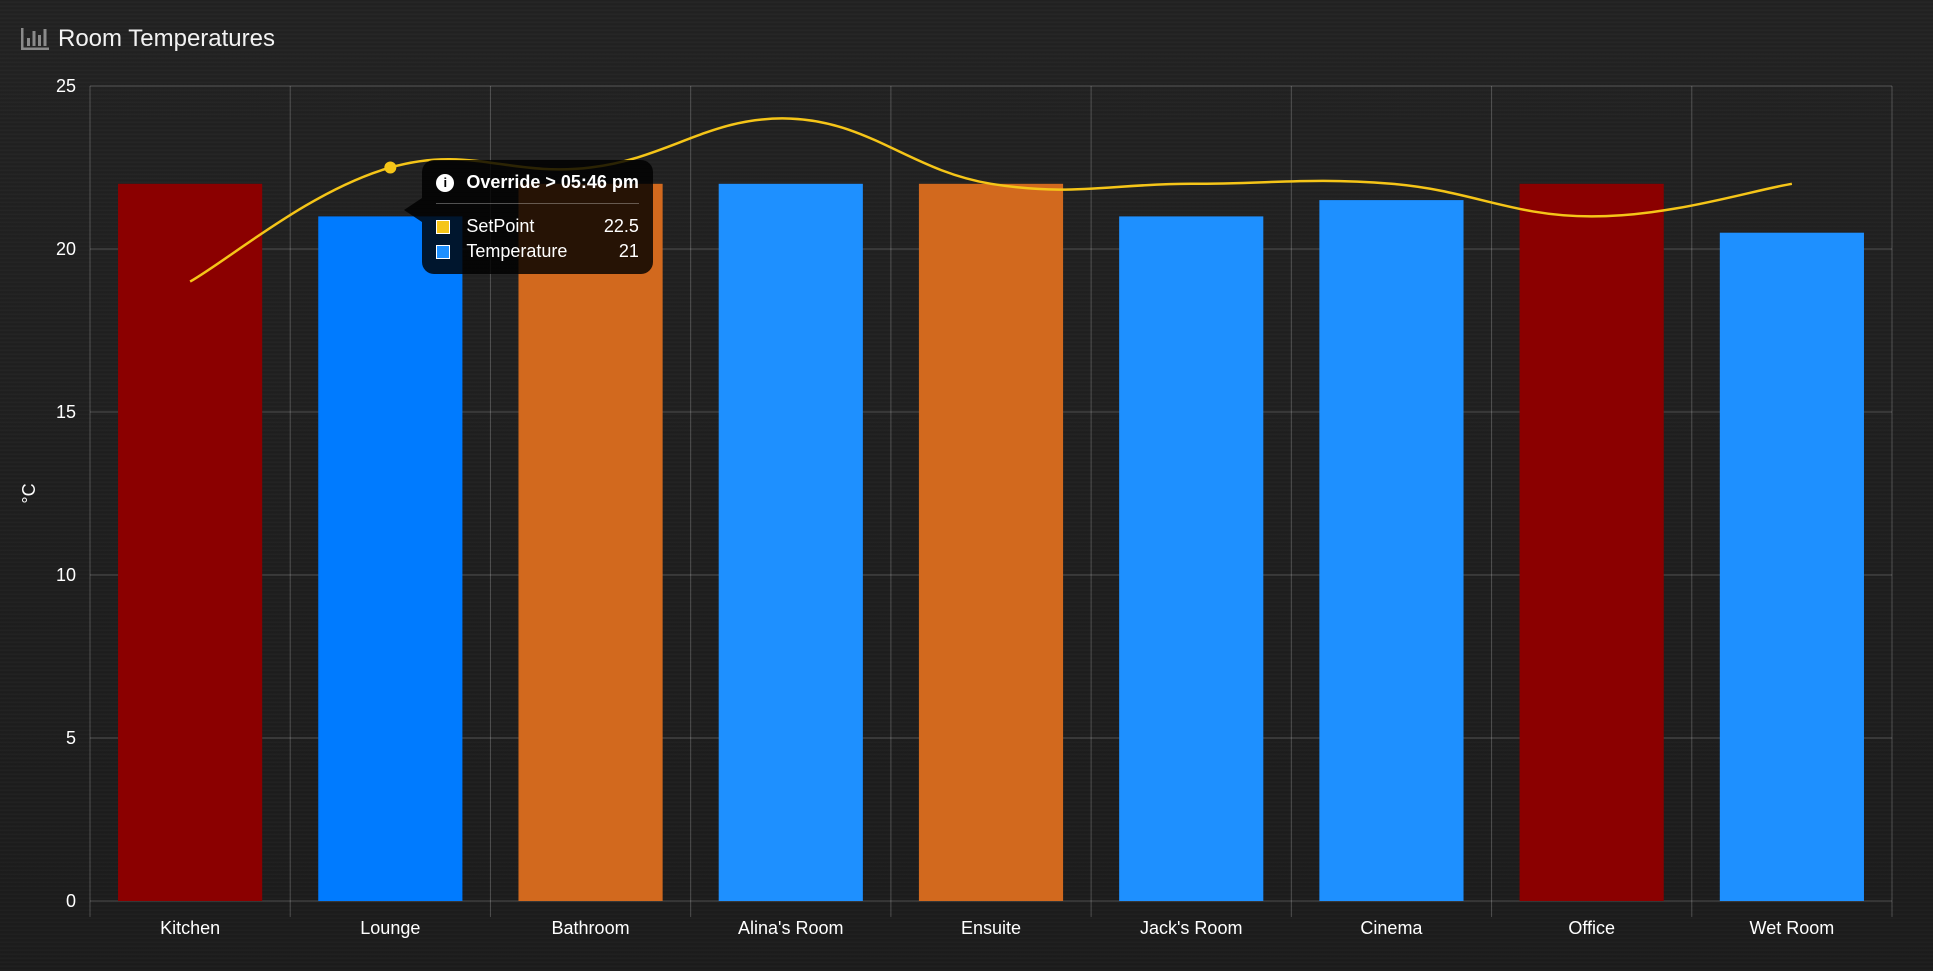 The image size is (1933, 971). Describe the element at coordinates (591, 928) in the screenshot. I see `x-tick-label: Bathroom` at that location.